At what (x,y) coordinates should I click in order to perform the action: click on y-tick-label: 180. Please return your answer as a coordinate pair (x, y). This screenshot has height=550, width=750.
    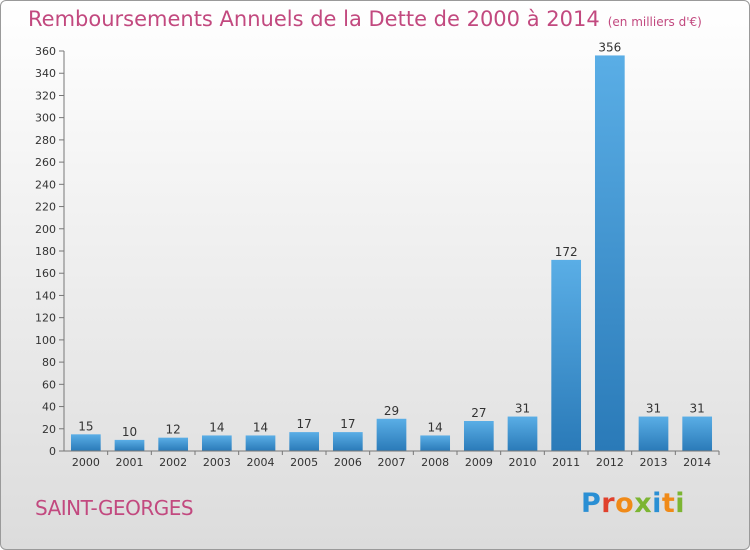
    Looking at the image, I should click on (45, 251).